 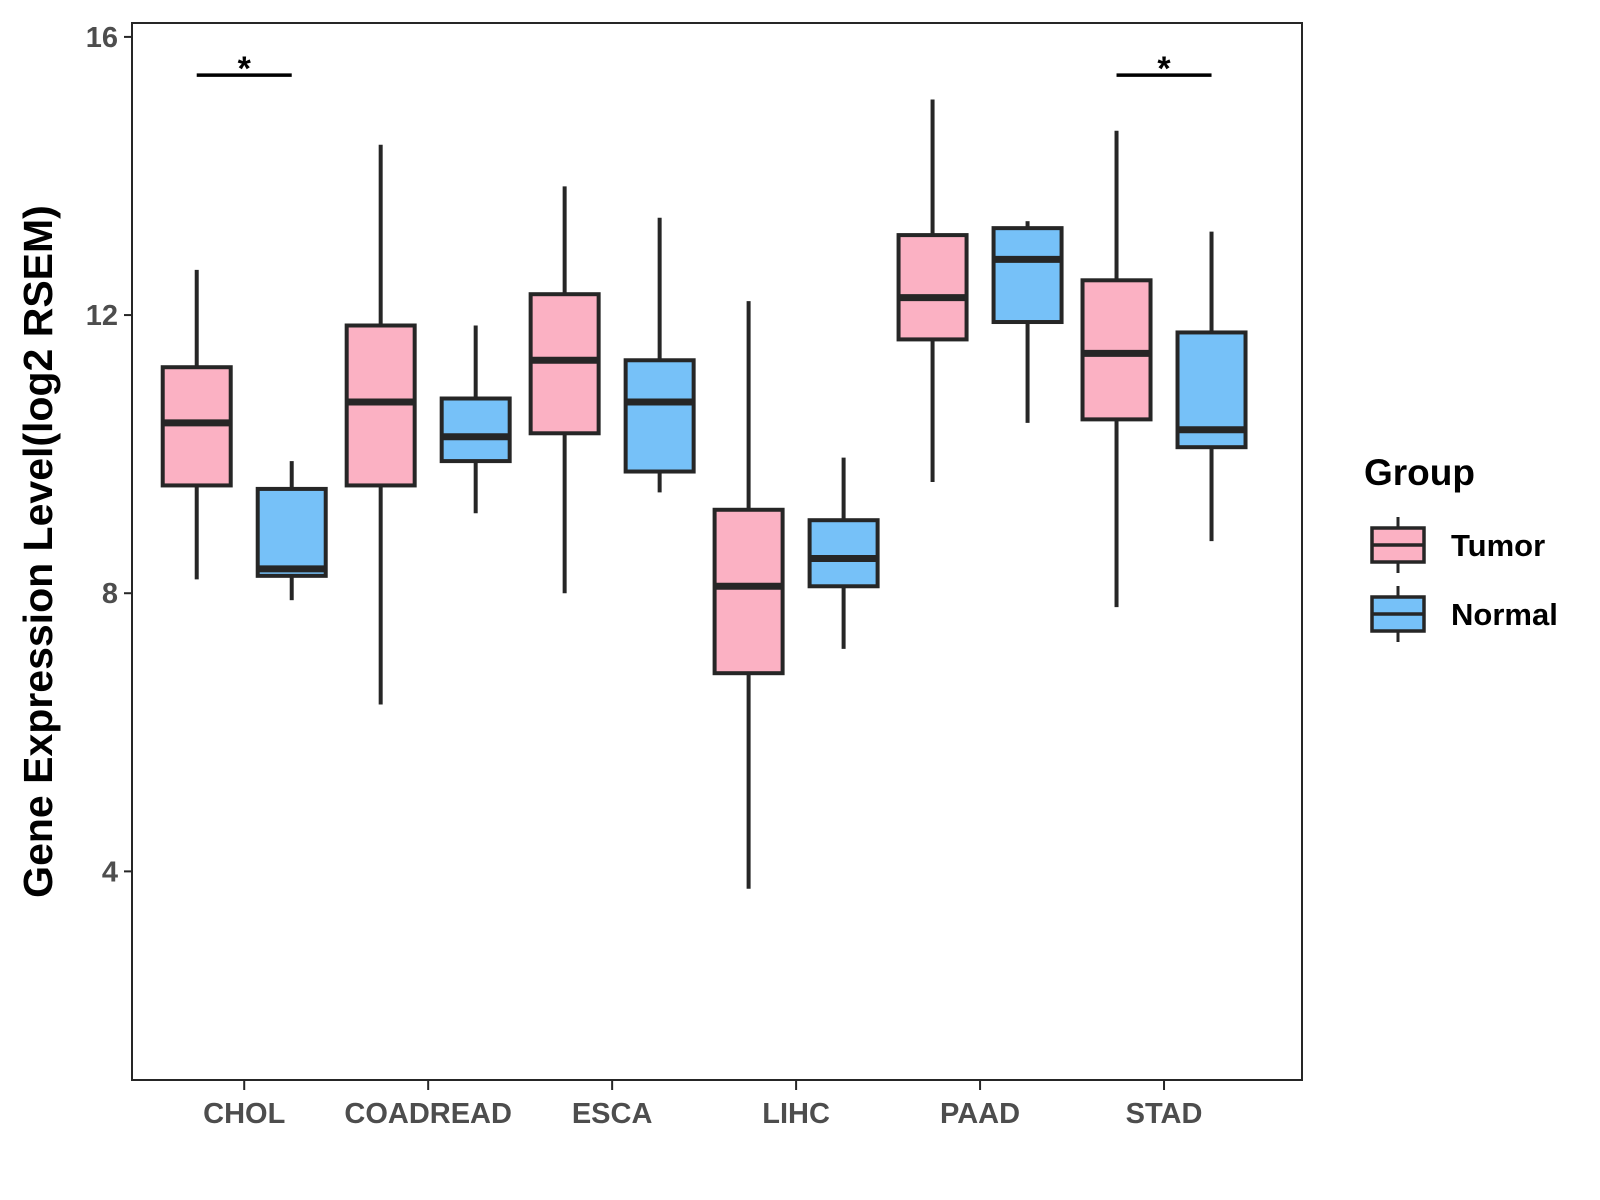 I want to click on x-tick-label-coadread: COADREAD, so click(x=428, y=1114).